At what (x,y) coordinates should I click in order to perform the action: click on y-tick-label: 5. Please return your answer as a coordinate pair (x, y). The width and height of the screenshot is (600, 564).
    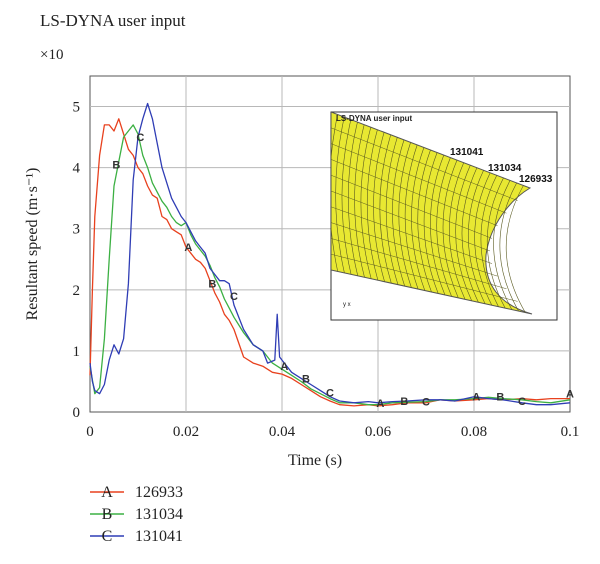
    Looking at the image, I should click on (77, 108).